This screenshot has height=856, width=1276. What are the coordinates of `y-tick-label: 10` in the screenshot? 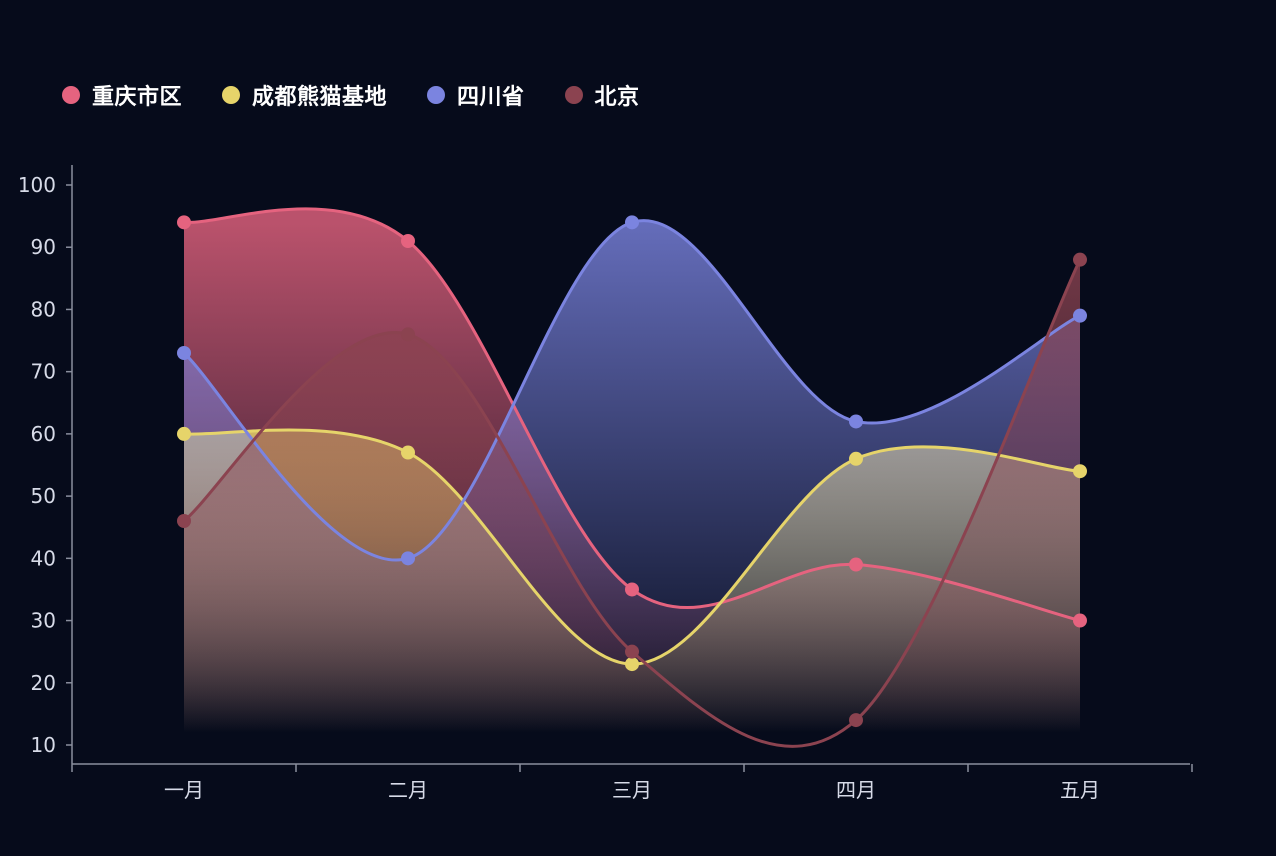 It's located at (43, 745).